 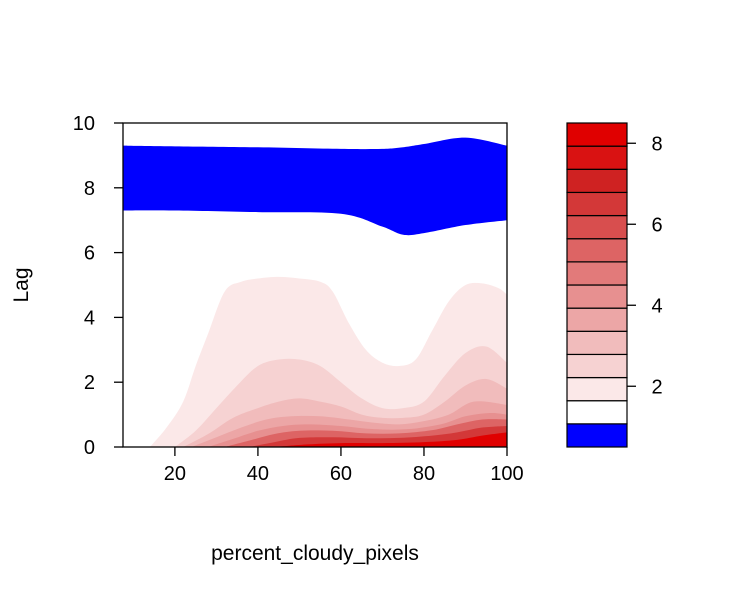 I want to click on x-tick-label: 40, so click(x=258, y=474).